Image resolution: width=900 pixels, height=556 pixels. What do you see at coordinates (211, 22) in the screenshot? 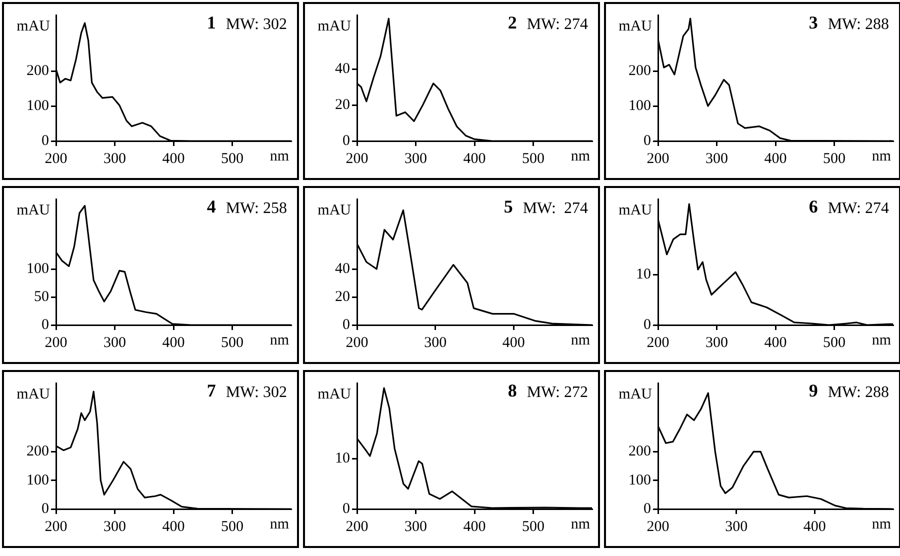
I see `chart-title: 1` at bounding box center [211, 22].